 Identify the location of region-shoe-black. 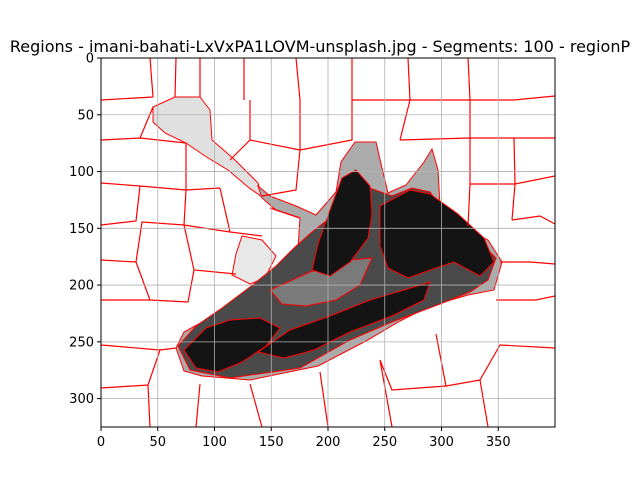
(342, 223).